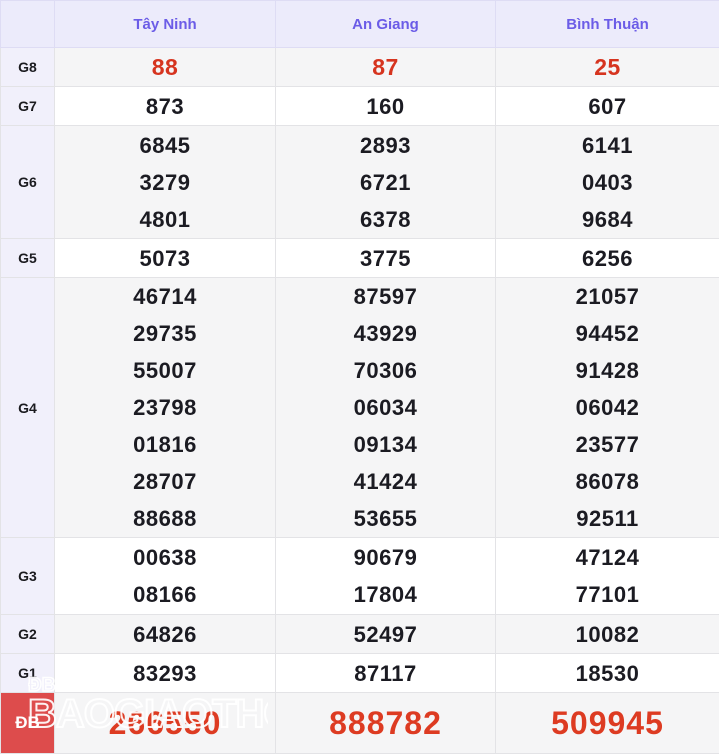 The image size is (719, 754). I want to click on prize-cell: 607, so click(607, 106).